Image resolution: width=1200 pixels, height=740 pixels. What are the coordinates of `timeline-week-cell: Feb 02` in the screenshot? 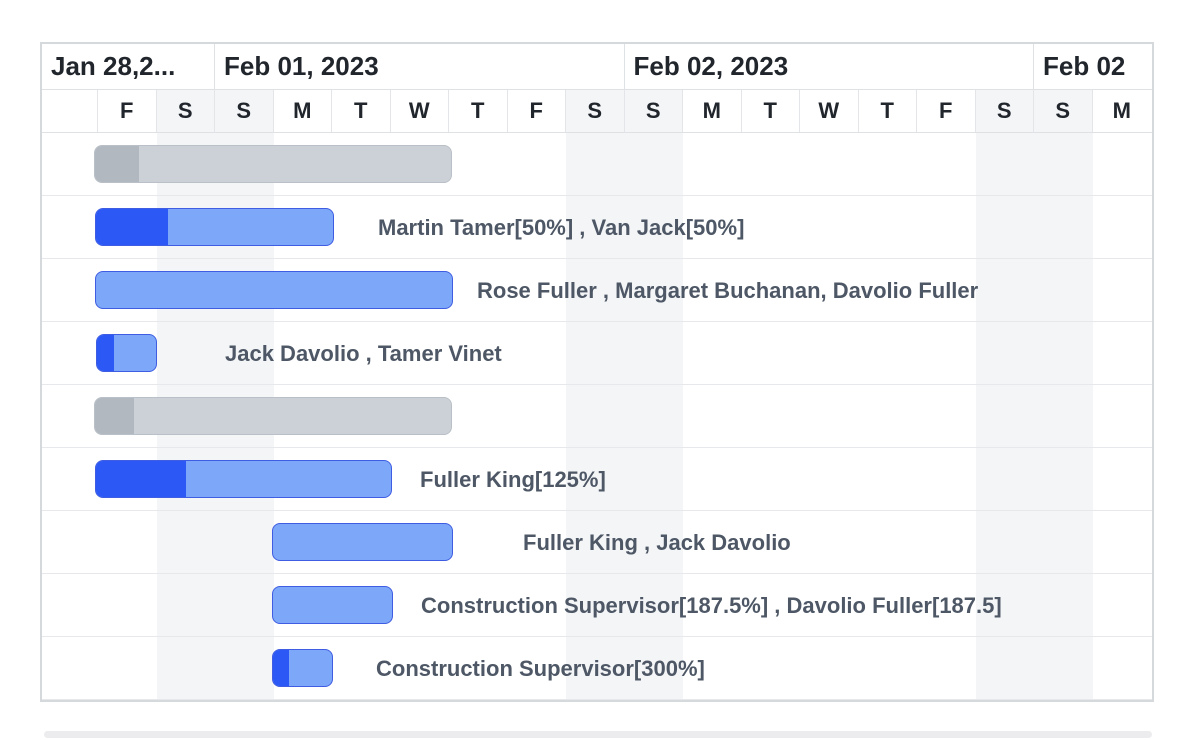 It's located at (1084, 66).